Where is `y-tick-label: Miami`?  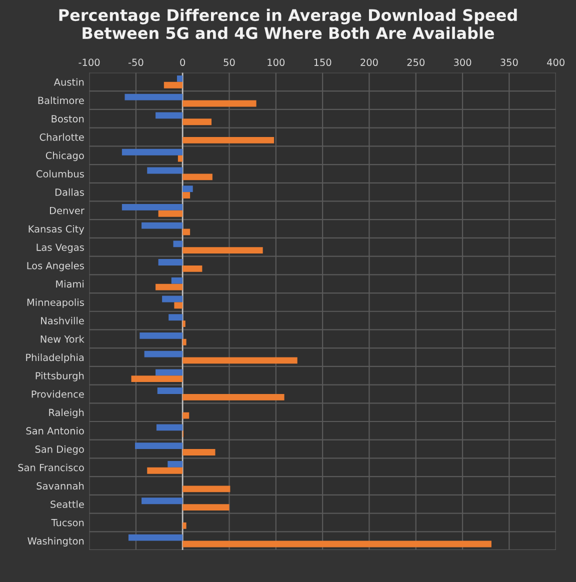 y-tick-label: Miami is located at coordinates (70, 284).